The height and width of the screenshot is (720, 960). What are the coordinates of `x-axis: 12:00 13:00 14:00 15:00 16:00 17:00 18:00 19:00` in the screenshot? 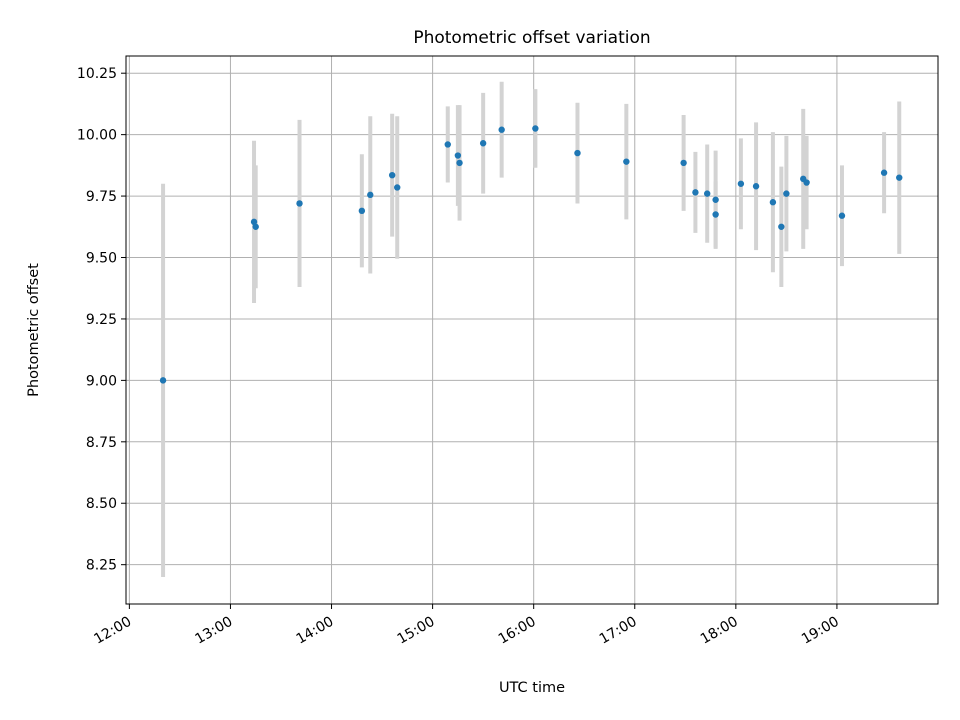 It's located at (466, 626).